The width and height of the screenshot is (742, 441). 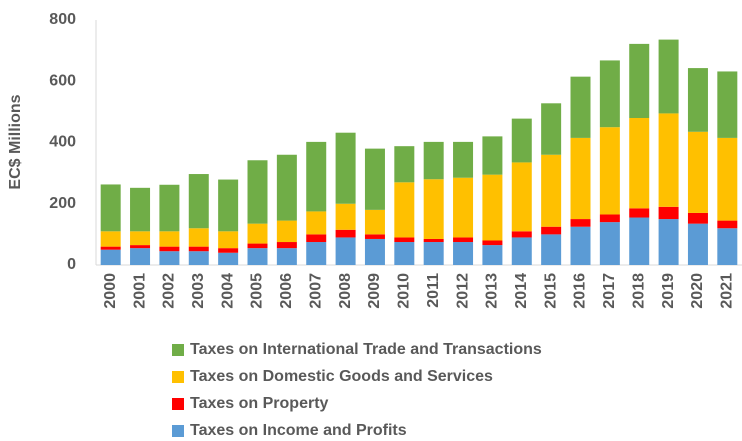 What do you see at coordinates (580, 291) in the screenshot?
I see `x-tick-label: 2016` at bounding box center [580, 291].